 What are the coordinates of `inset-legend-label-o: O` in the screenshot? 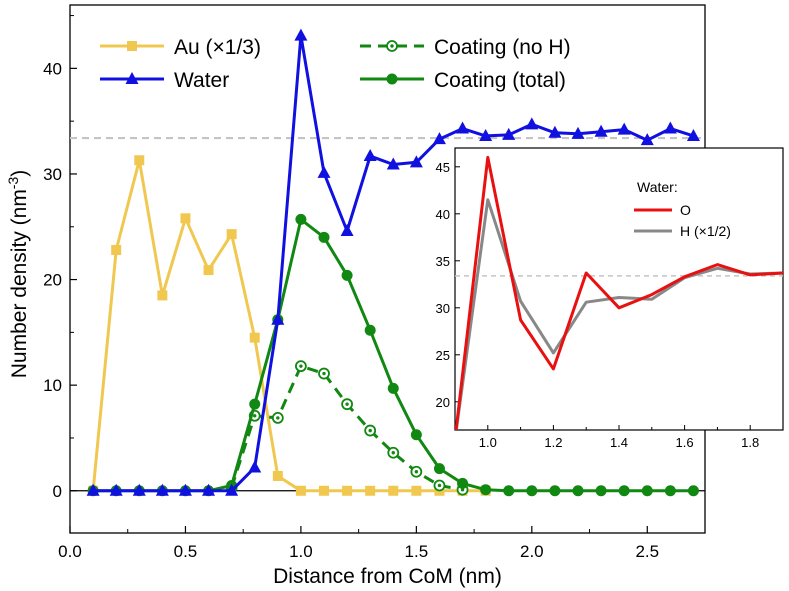 It's located at (685, 210).